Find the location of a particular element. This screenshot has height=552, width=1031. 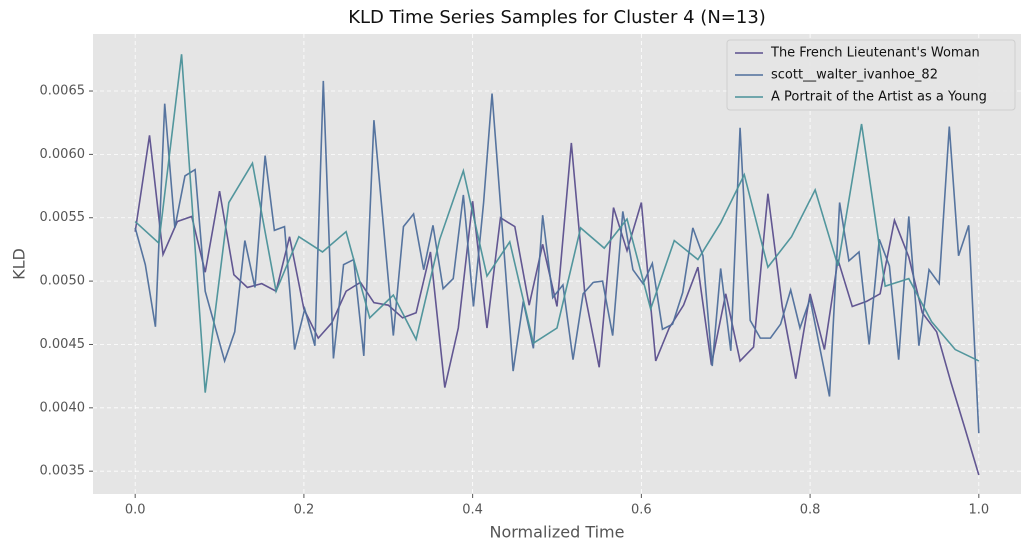

y-axis-label: KLD is located at coordinates (19, 264).